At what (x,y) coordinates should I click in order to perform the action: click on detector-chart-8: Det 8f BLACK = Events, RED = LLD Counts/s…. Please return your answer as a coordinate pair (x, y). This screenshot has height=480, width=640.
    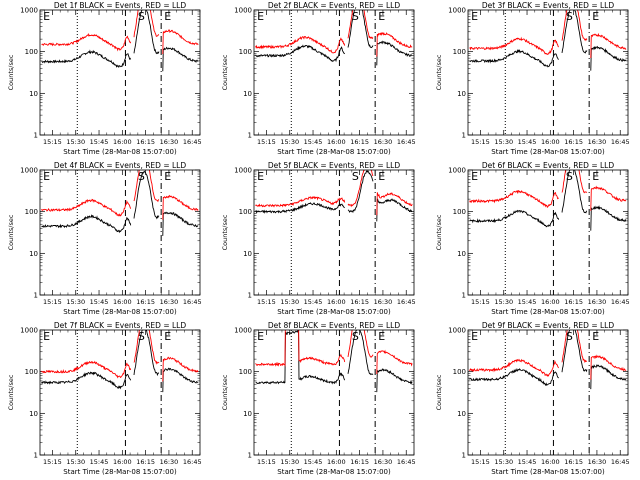
    Looking at the image, I should click on (318, 398).